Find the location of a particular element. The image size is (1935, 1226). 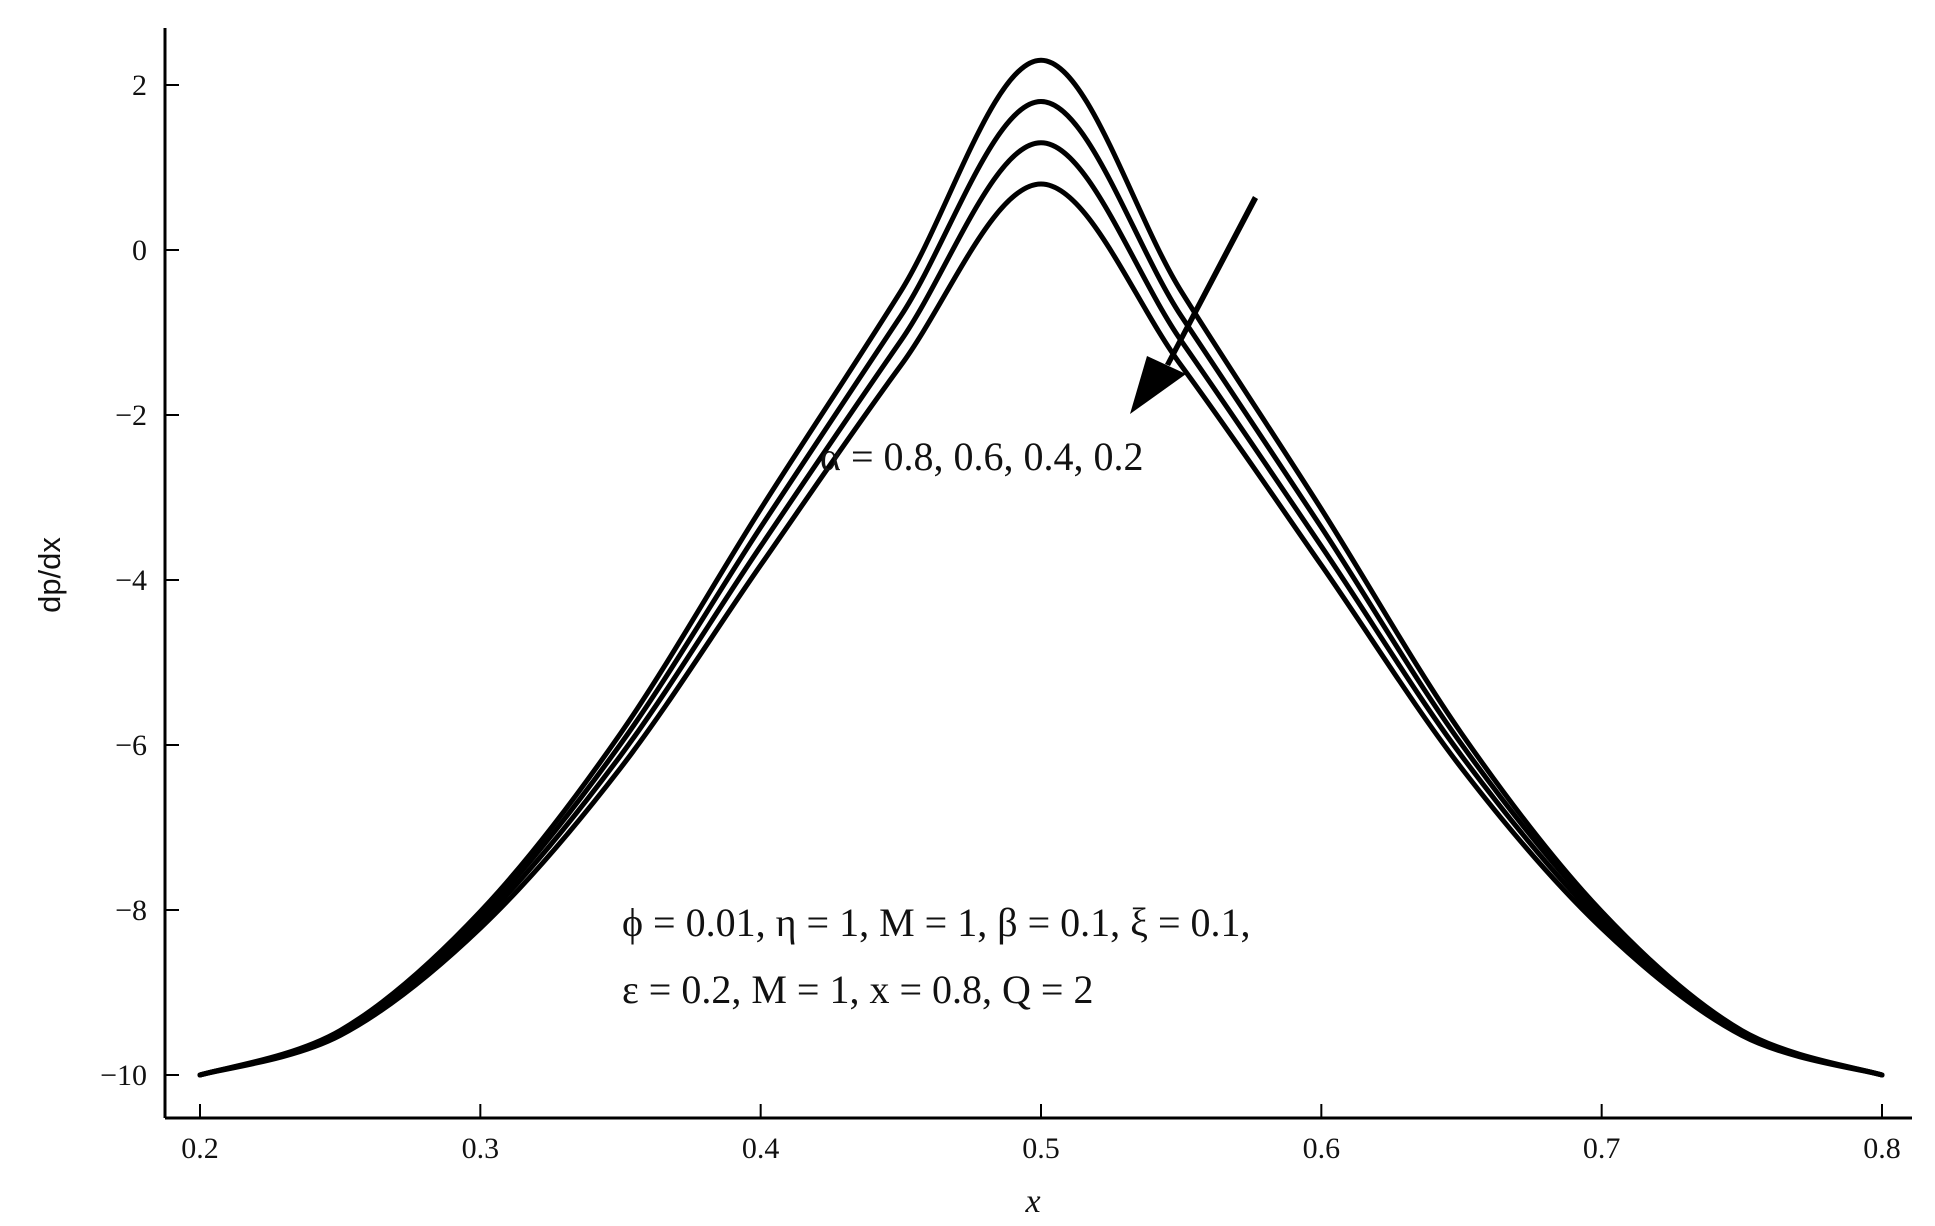

y-tick-label: 0 is located at coordinates (139, 250).